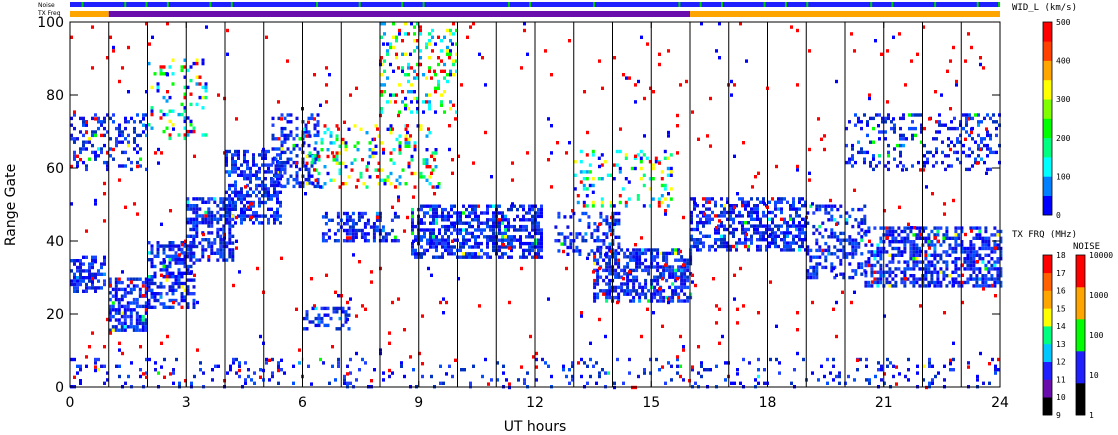 This screenshot has width=1118, height=435. I want to click on y-tick-label: 40, so click(55, 242).